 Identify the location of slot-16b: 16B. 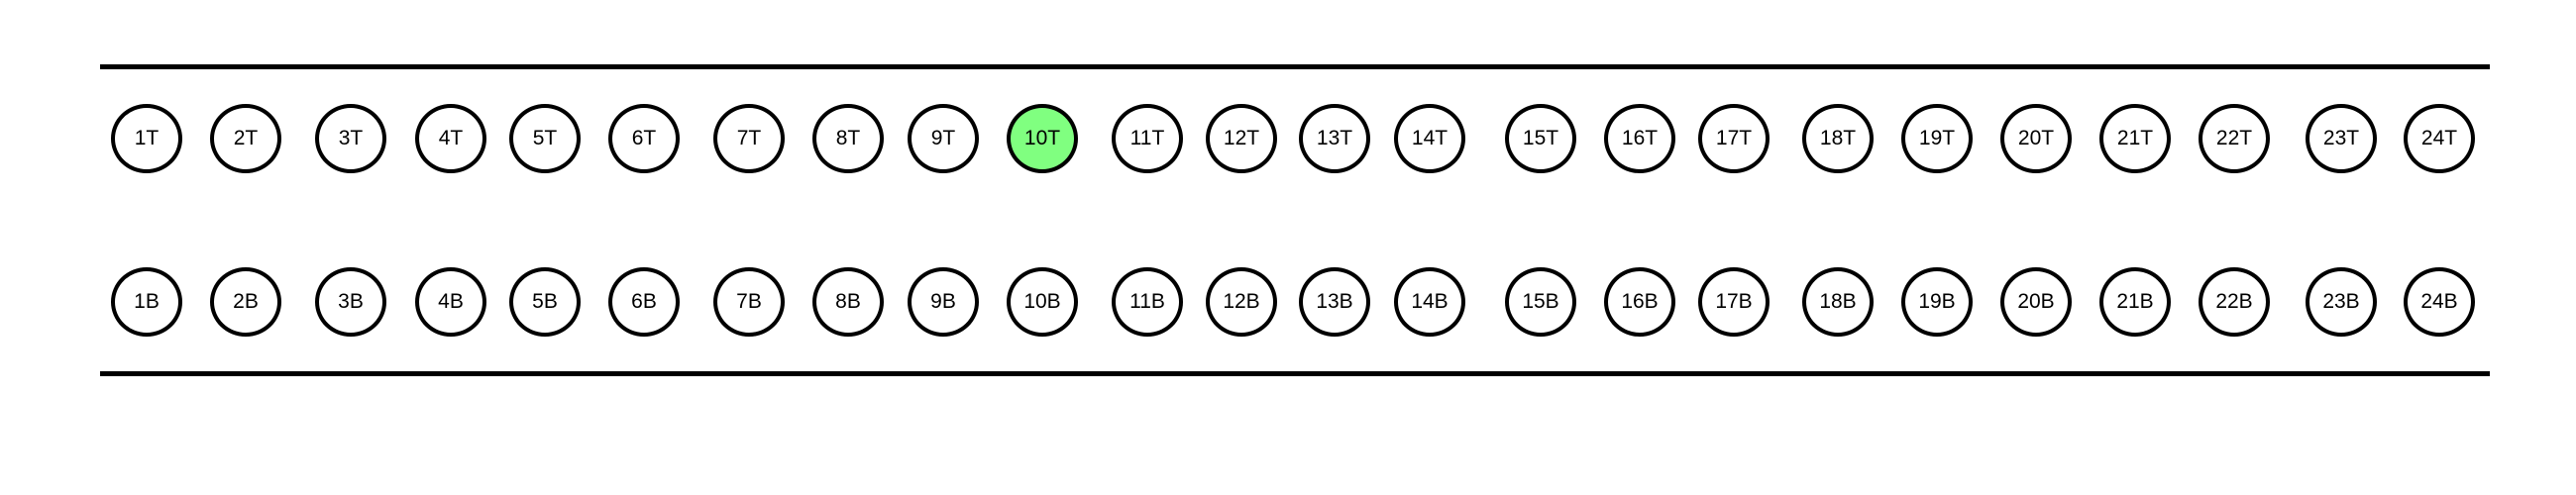
(1639, 302).